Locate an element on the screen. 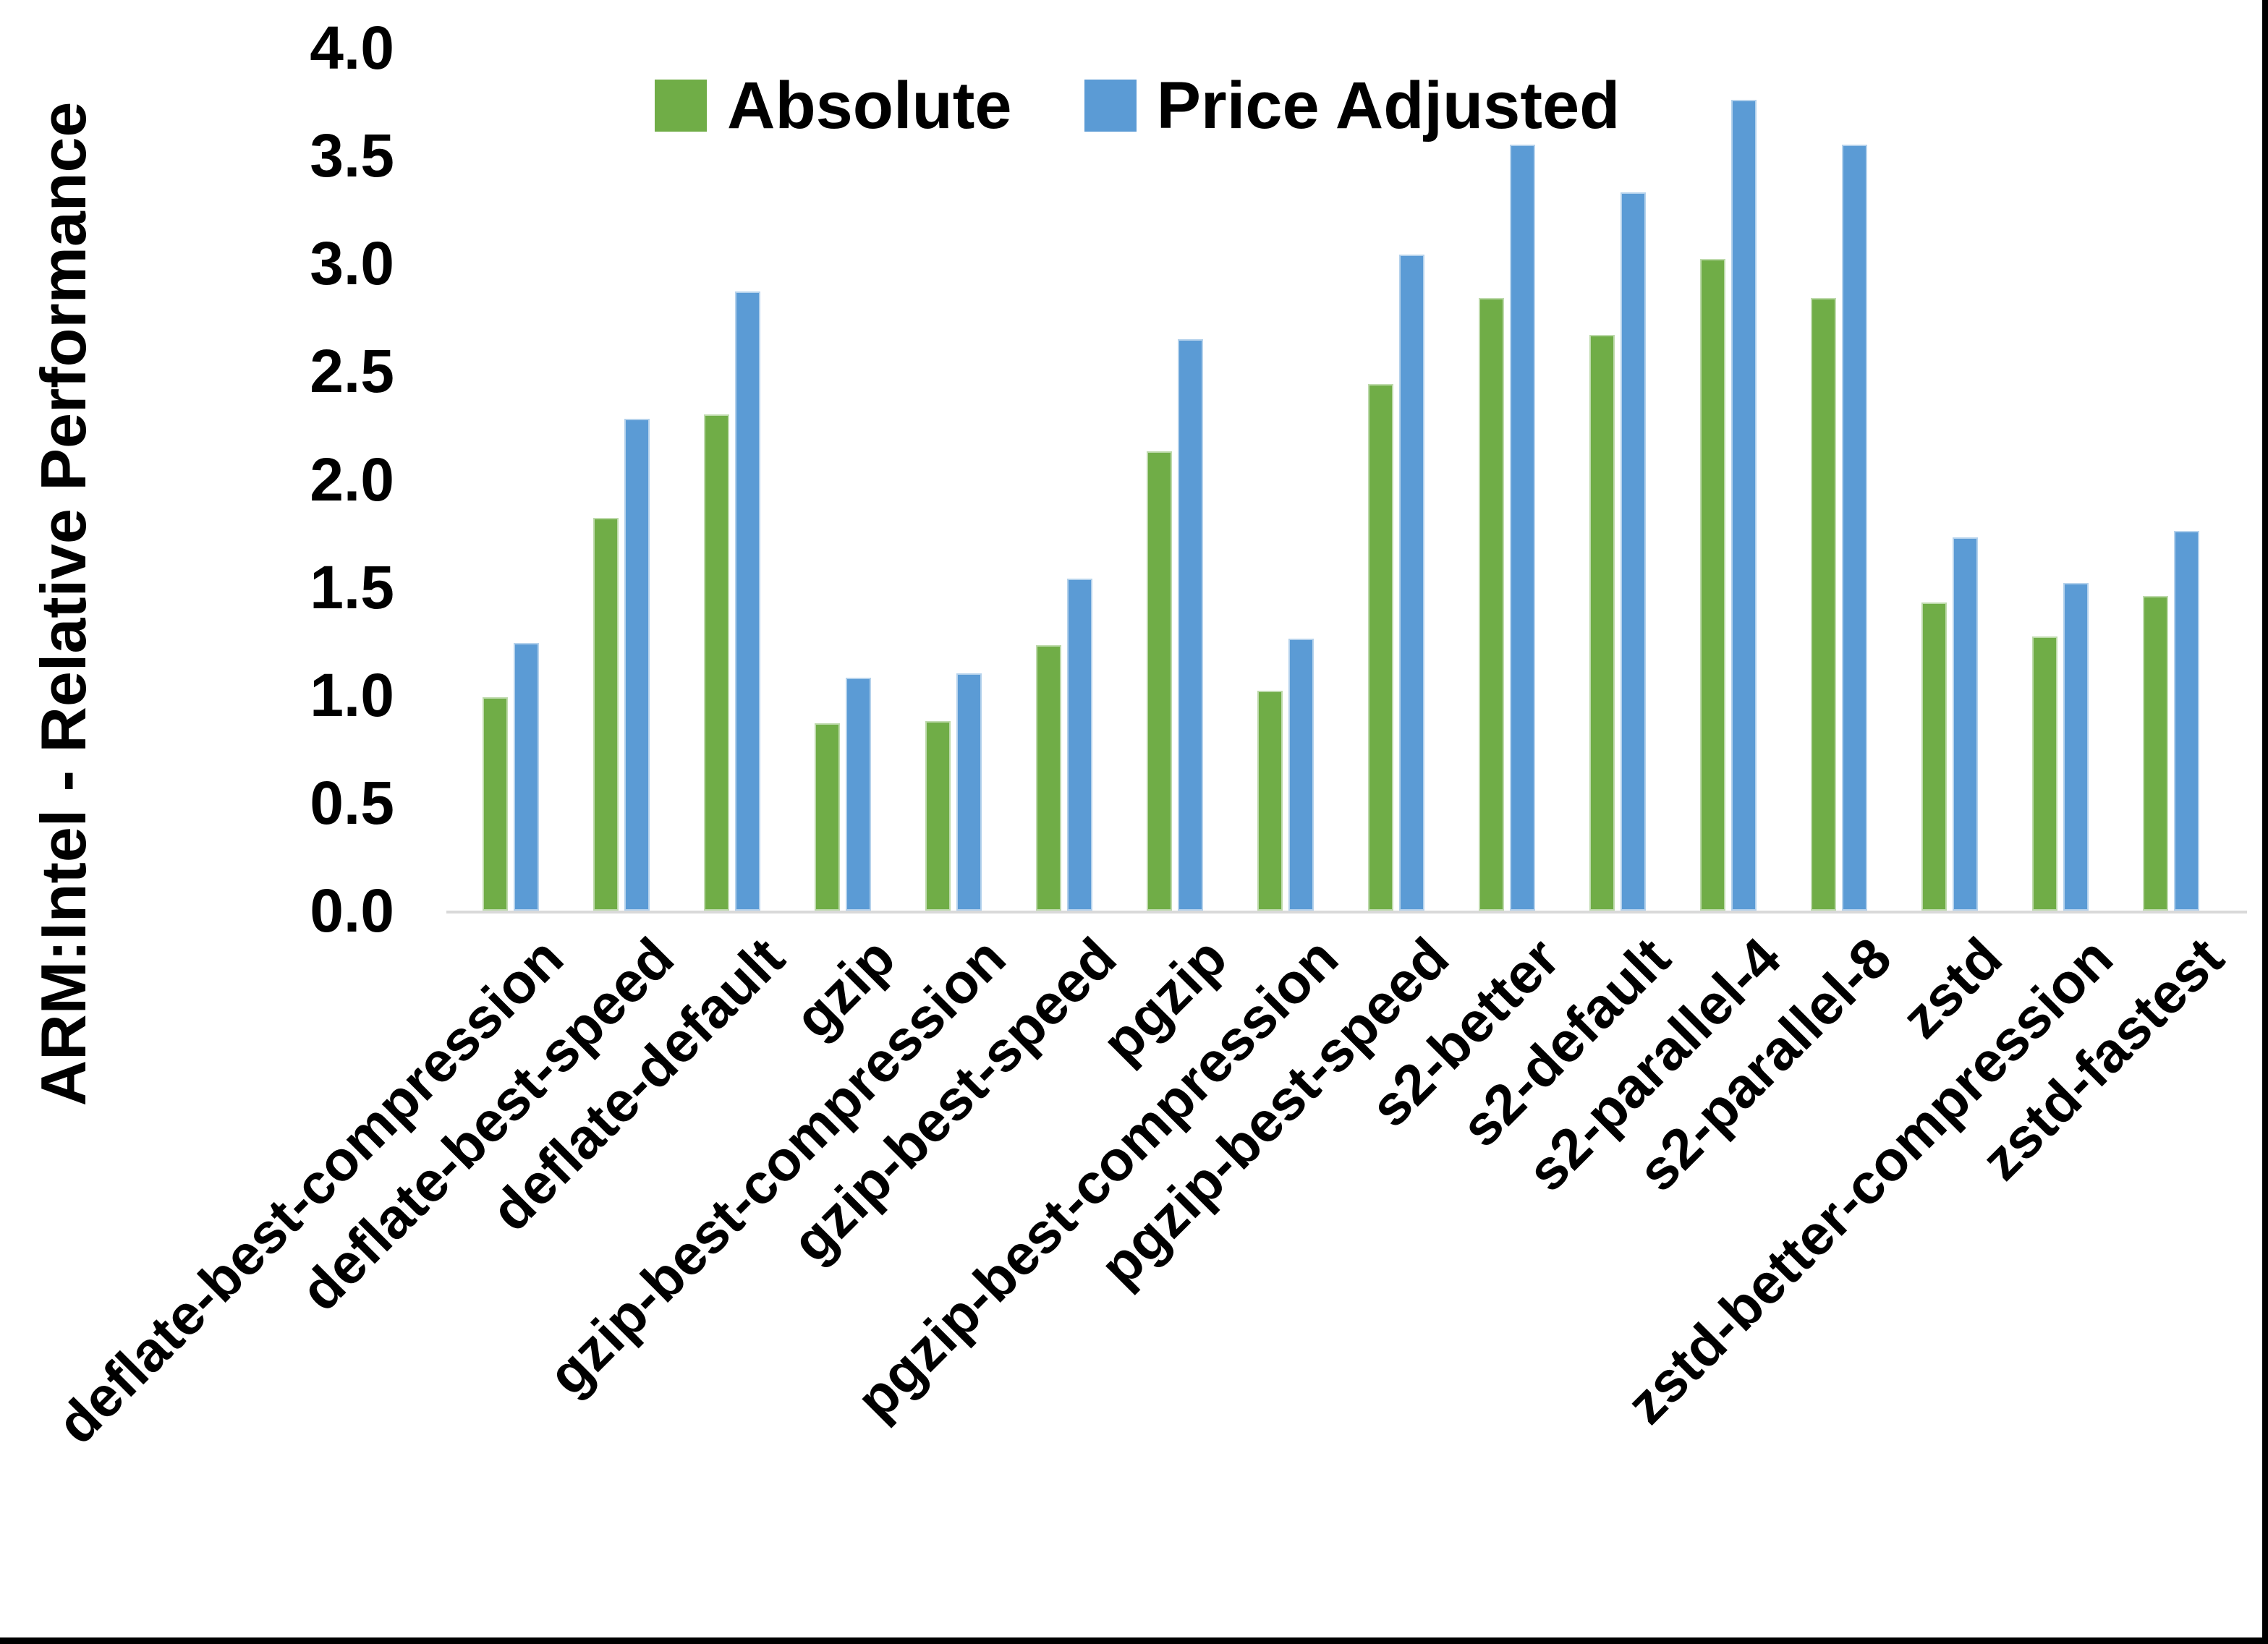 Image resolution: width=2268 pixels, height=1644 pixels. legend-item-absolute: Absolute is located at coordinates (833, 105).